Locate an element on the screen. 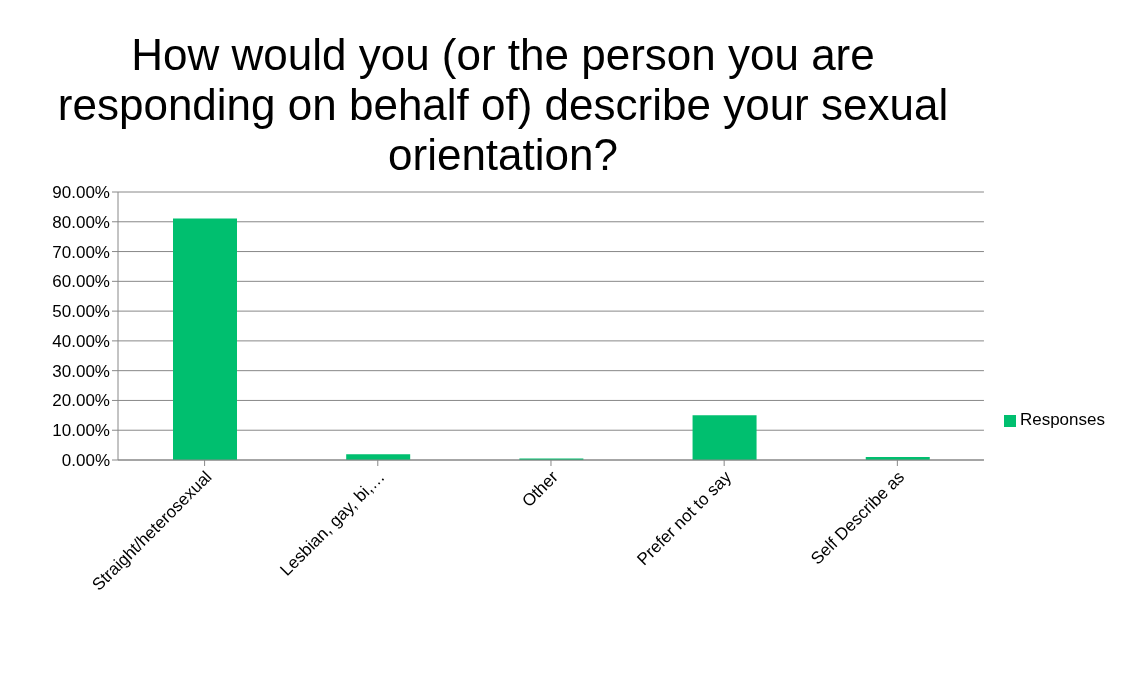 This screenshot has height=684, width=1133. y-tick-label: 10.00% is located at coordinates (81, 431).